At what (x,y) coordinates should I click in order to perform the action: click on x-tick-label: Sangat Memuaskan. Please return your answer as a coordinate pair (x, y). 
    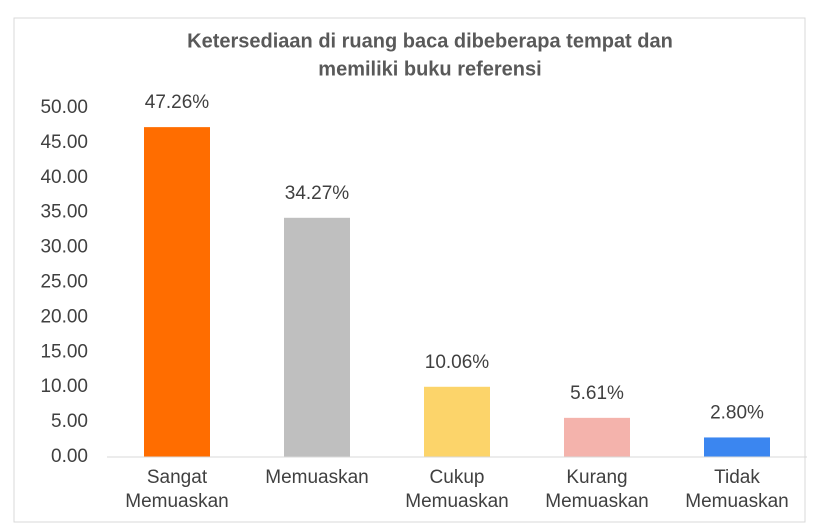
    Looking at the image, I should click on (177, 489).